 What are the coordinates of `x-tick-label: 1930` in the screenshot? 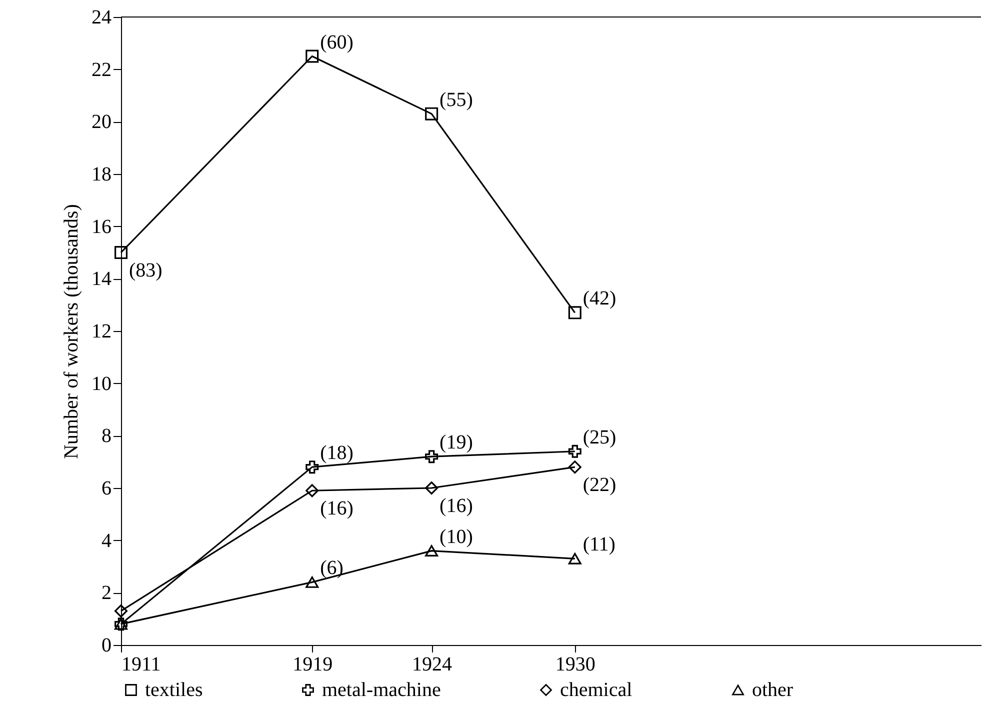 It's located at (575, 665).